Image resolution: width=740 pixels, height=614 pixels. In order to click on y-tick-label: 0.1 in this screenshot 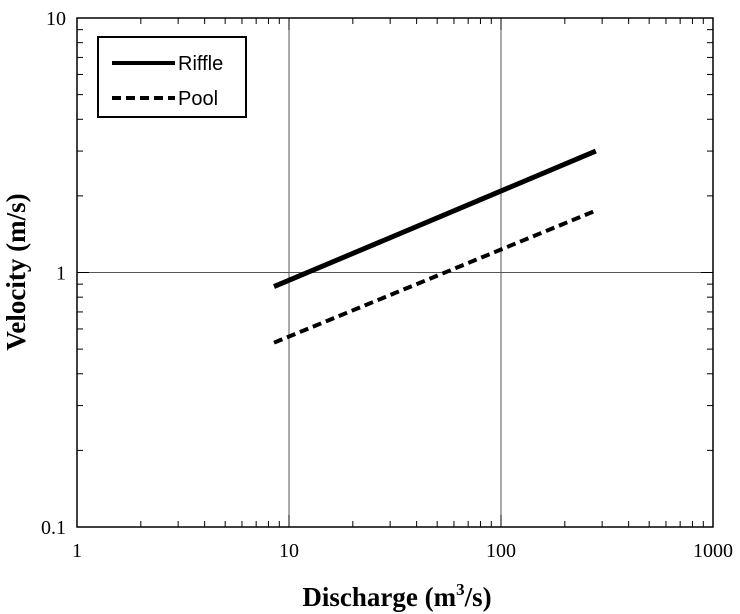, I will do `click(53, 528)`.